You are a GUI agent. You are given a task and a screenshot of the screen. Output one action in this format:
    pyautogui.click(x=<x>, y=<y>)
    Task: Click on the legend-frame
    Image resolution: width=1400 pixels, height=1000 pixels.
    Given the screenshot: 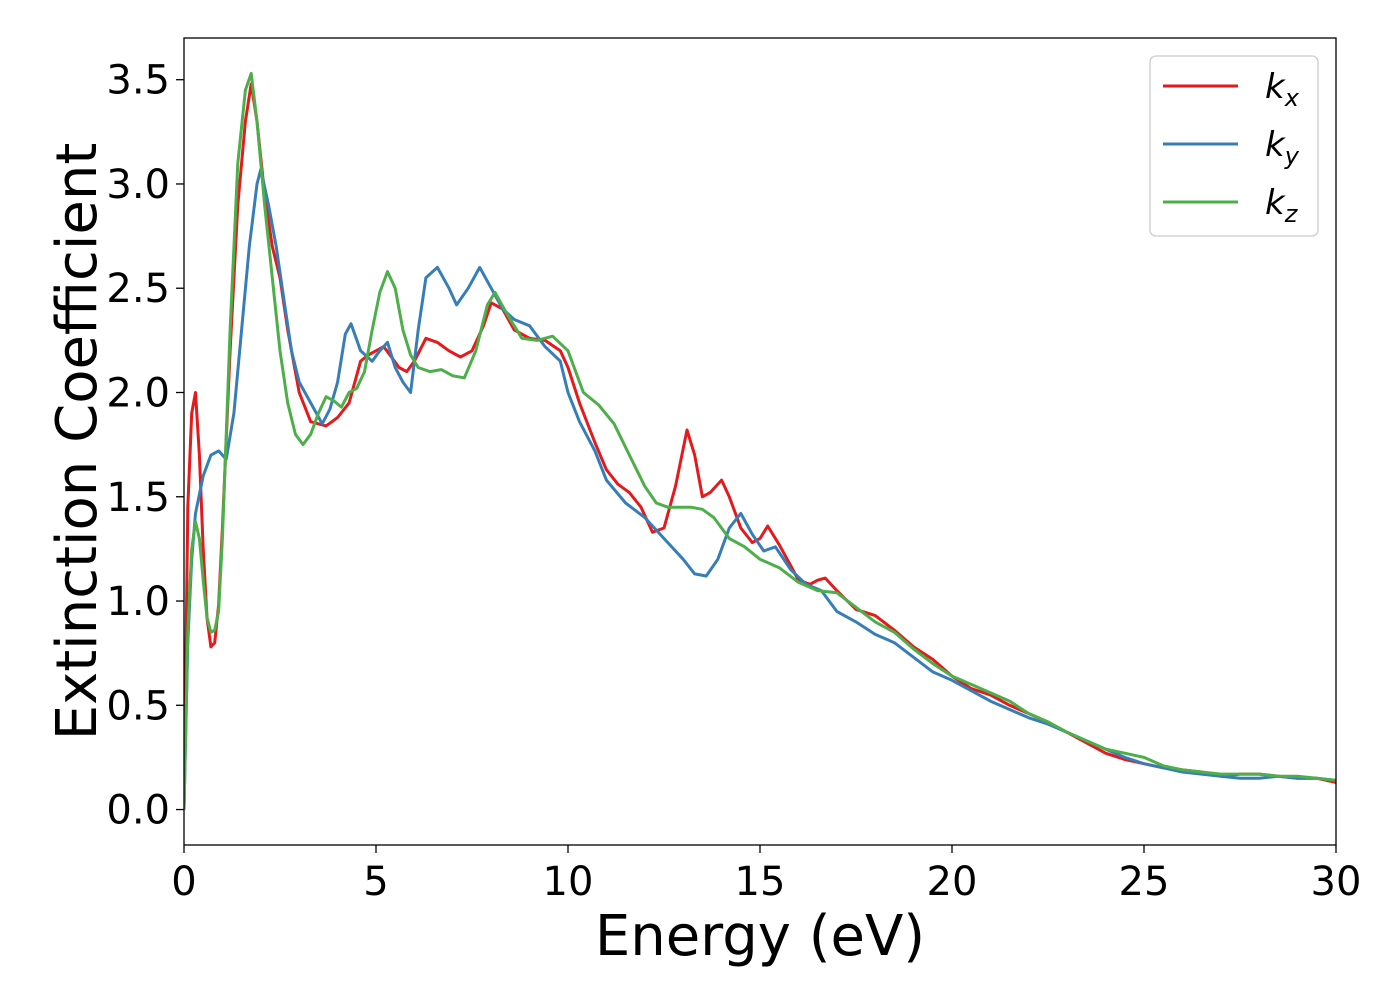 What is the action you would take?
    pyautogui.click(x=1234, y=146)
    